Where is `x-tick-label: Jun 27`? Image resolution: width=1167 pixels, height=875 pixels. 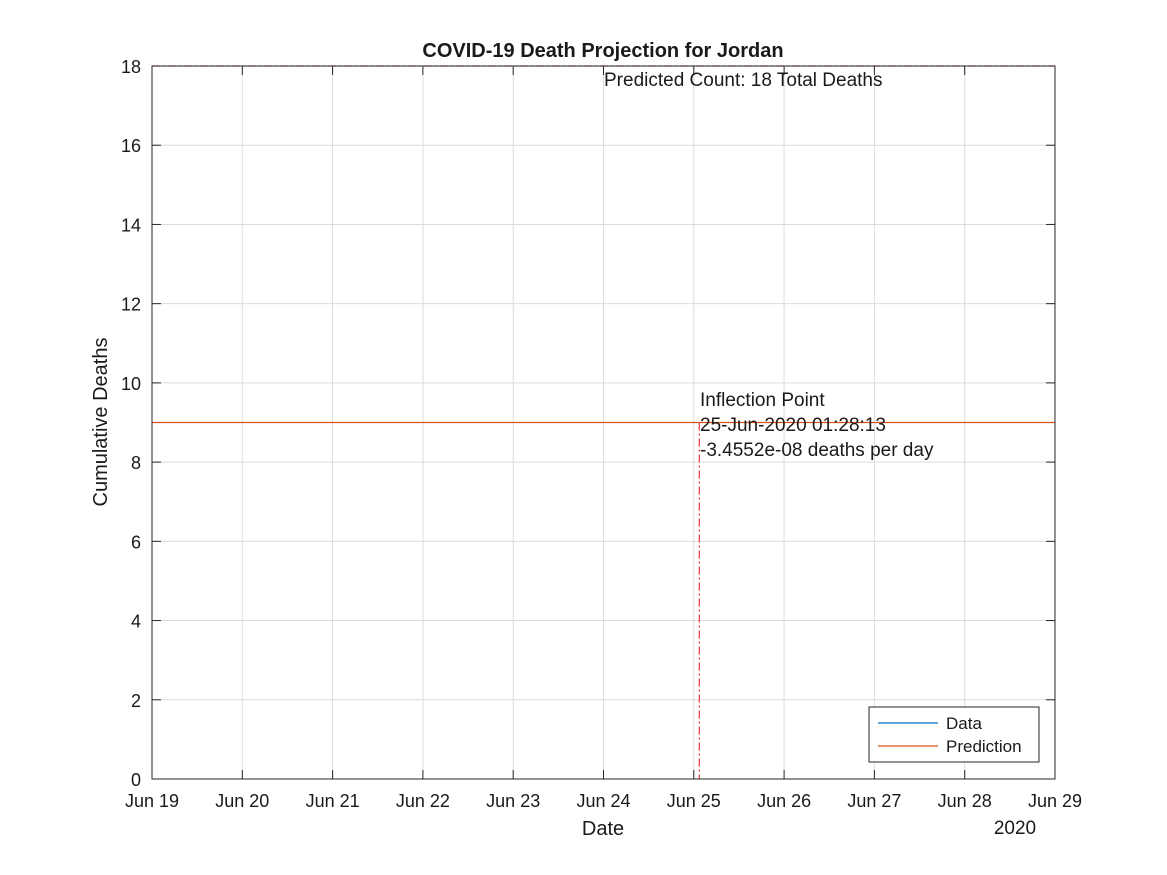
x-tick-label: Jun 27 is located at coordinates (874, 801).